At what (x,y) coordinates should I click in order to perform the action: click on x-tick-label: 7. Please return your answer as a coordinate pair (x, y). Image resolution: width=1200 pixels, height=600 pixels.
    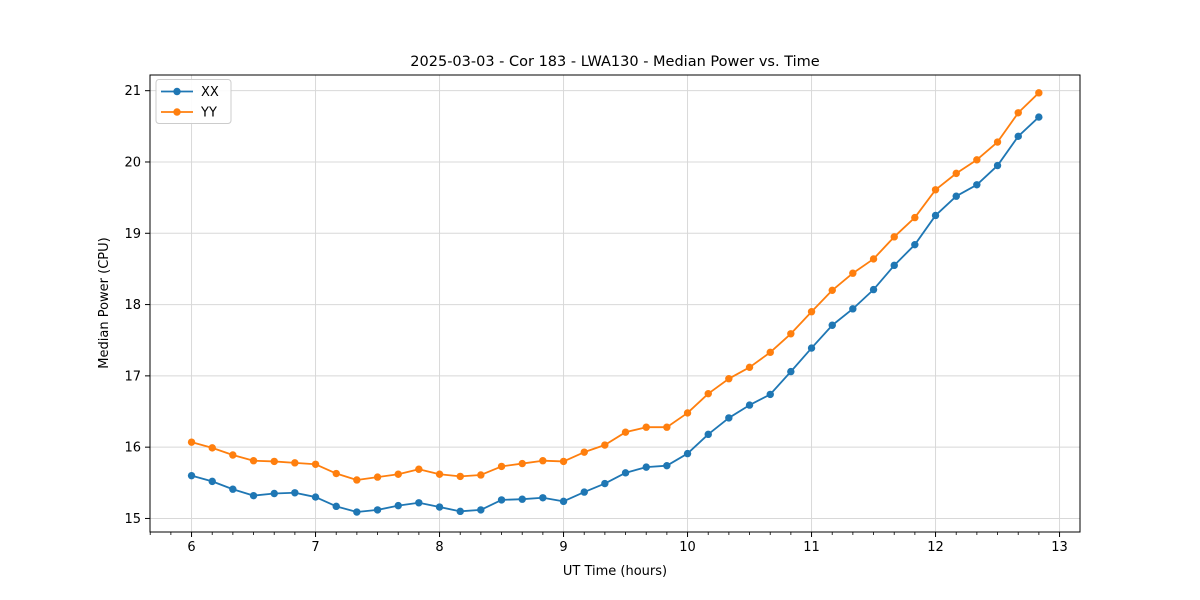
    Looking at the image, I should click on (315, 547).